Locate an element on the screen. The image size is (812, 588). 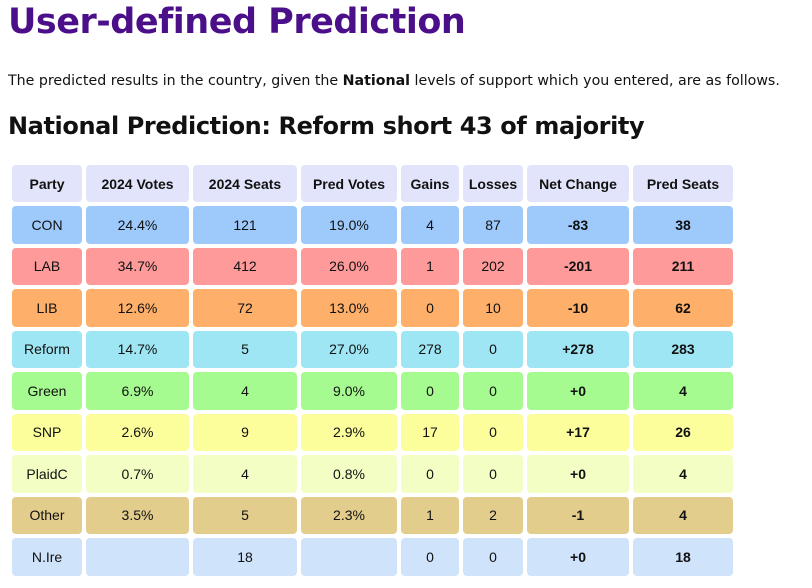
table-row: Other 3.5% 5 2.3% 1 2 -1 4 is located at coordinates (372, 515).